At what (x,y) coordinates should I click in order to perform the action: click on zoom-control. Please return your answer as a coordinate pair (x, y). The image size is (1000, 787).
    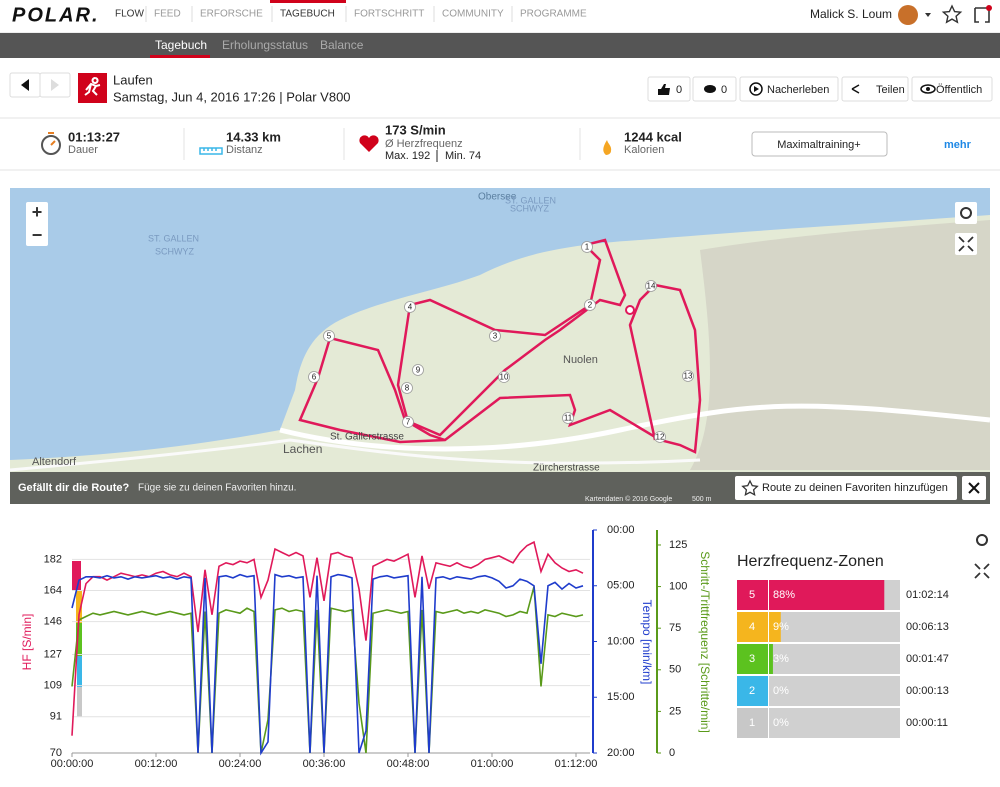
    Looking at the image, I should click on (37, 224).